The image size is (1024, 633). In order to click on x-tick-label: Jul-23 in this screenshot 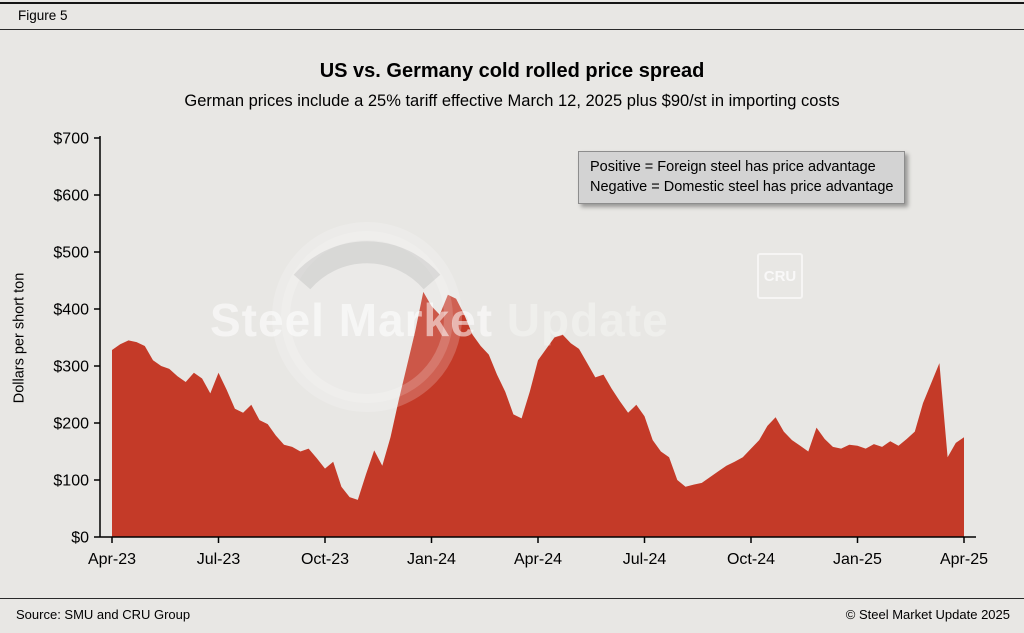, I will do `click(219, 559)`.